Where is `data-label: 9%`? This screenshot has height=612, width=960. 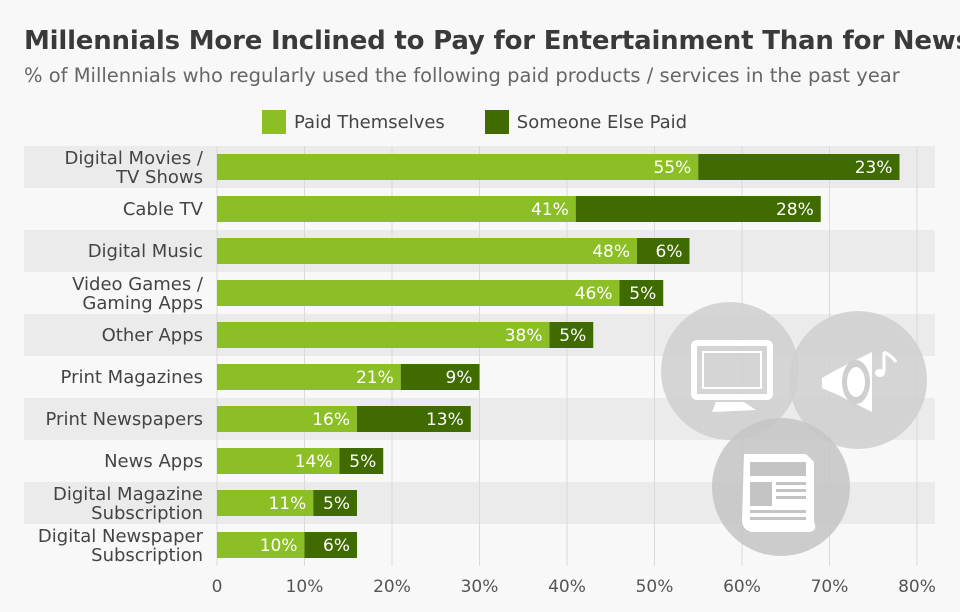 data-label: 9% is located at coordinates (459, 378).